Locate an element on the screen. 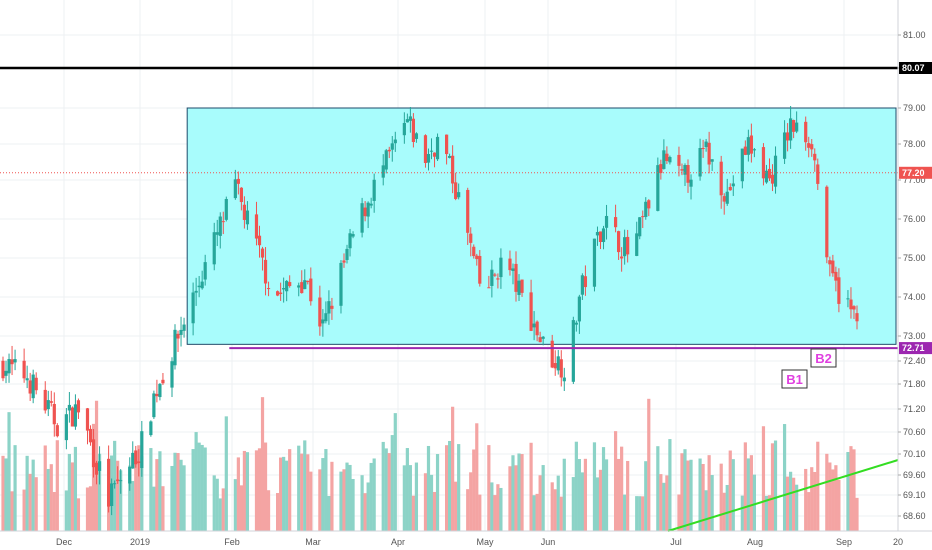 The height and width of the screenshot is (550, 932). annotation-badge-label: B2 is located at coordinates (823, 358).